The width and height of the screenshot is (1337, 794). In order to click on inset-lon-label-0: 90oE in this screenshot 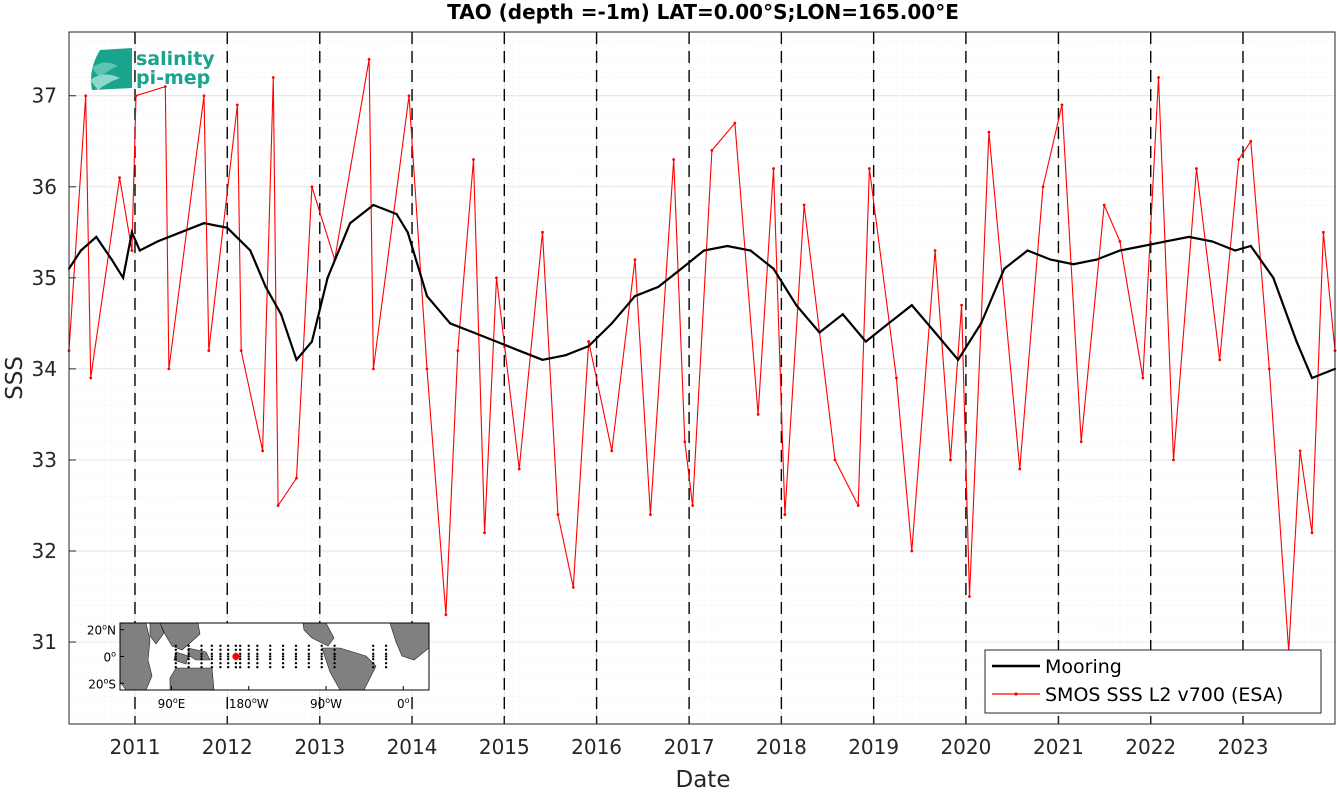, I will do `click(172, 703)`.